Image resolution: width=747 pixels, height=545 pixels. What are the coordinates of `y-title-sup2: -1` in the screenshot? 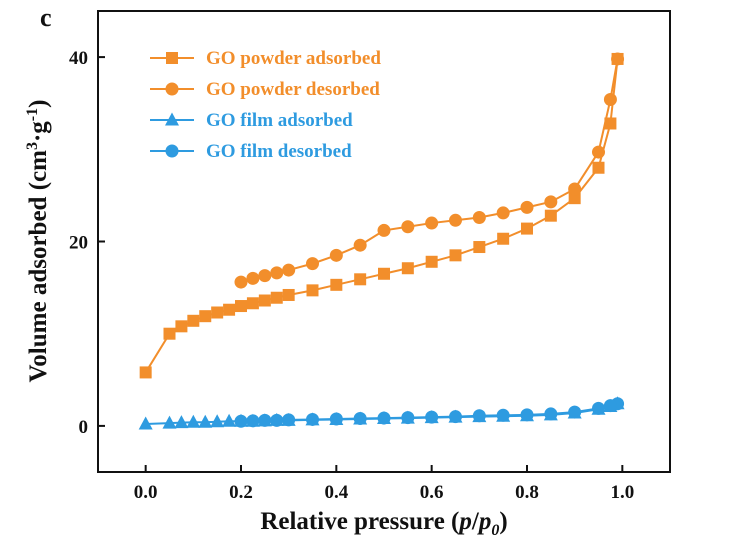 It's located at (32, 114).